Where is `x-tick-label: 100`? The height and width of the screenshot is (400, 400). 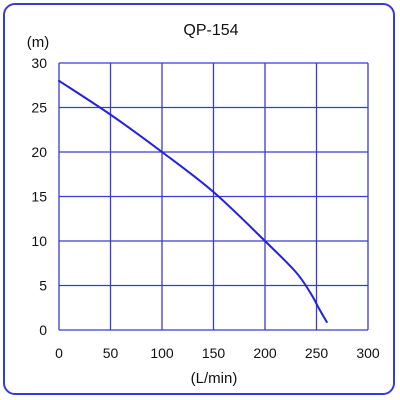 x-tick-label: 100 is located at coordinates (162, 353).